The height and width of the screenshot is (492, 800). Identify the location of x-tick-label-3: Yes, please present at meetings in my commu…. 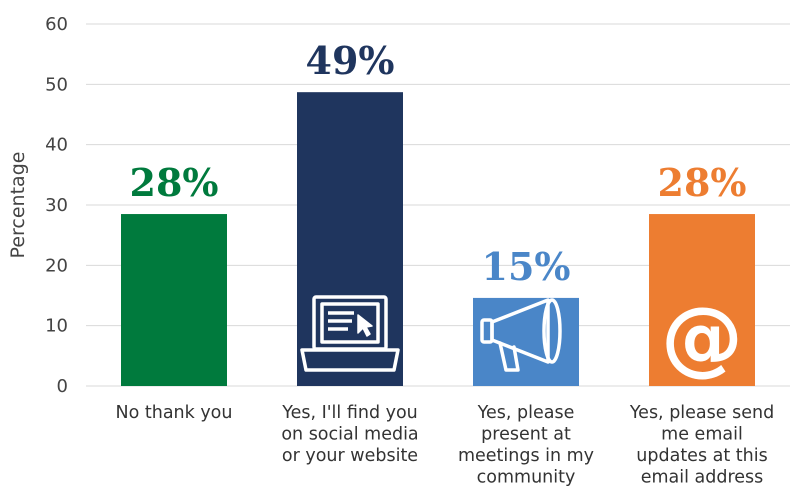
(526, 445).